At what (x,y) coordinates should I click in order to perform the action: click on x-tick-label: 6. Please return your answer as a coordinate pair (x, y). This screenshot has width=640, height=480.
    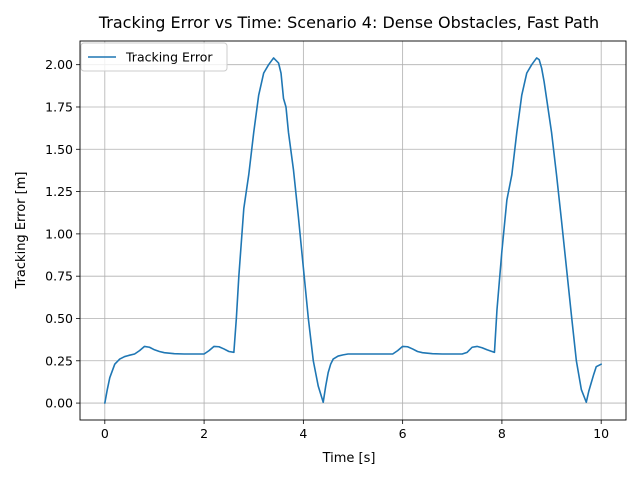
    Looking at the image, I should click on (403, 433).